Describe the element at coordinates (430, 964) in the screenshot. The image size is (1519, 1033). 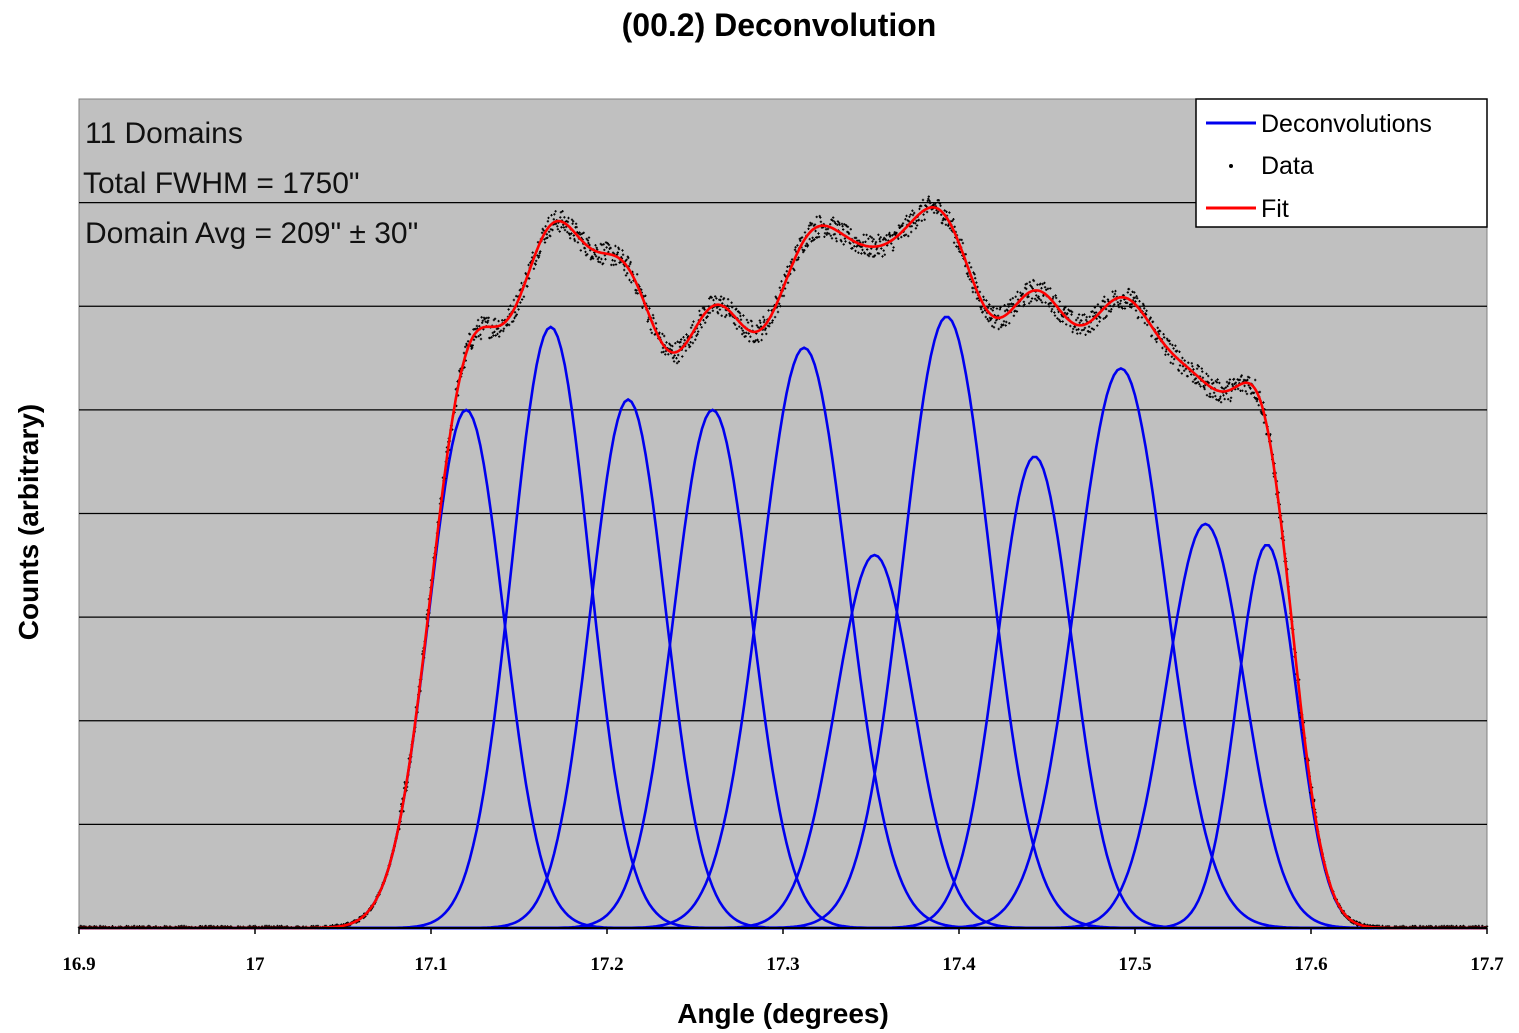
I see `x-tick-label: 17.1` at that location.